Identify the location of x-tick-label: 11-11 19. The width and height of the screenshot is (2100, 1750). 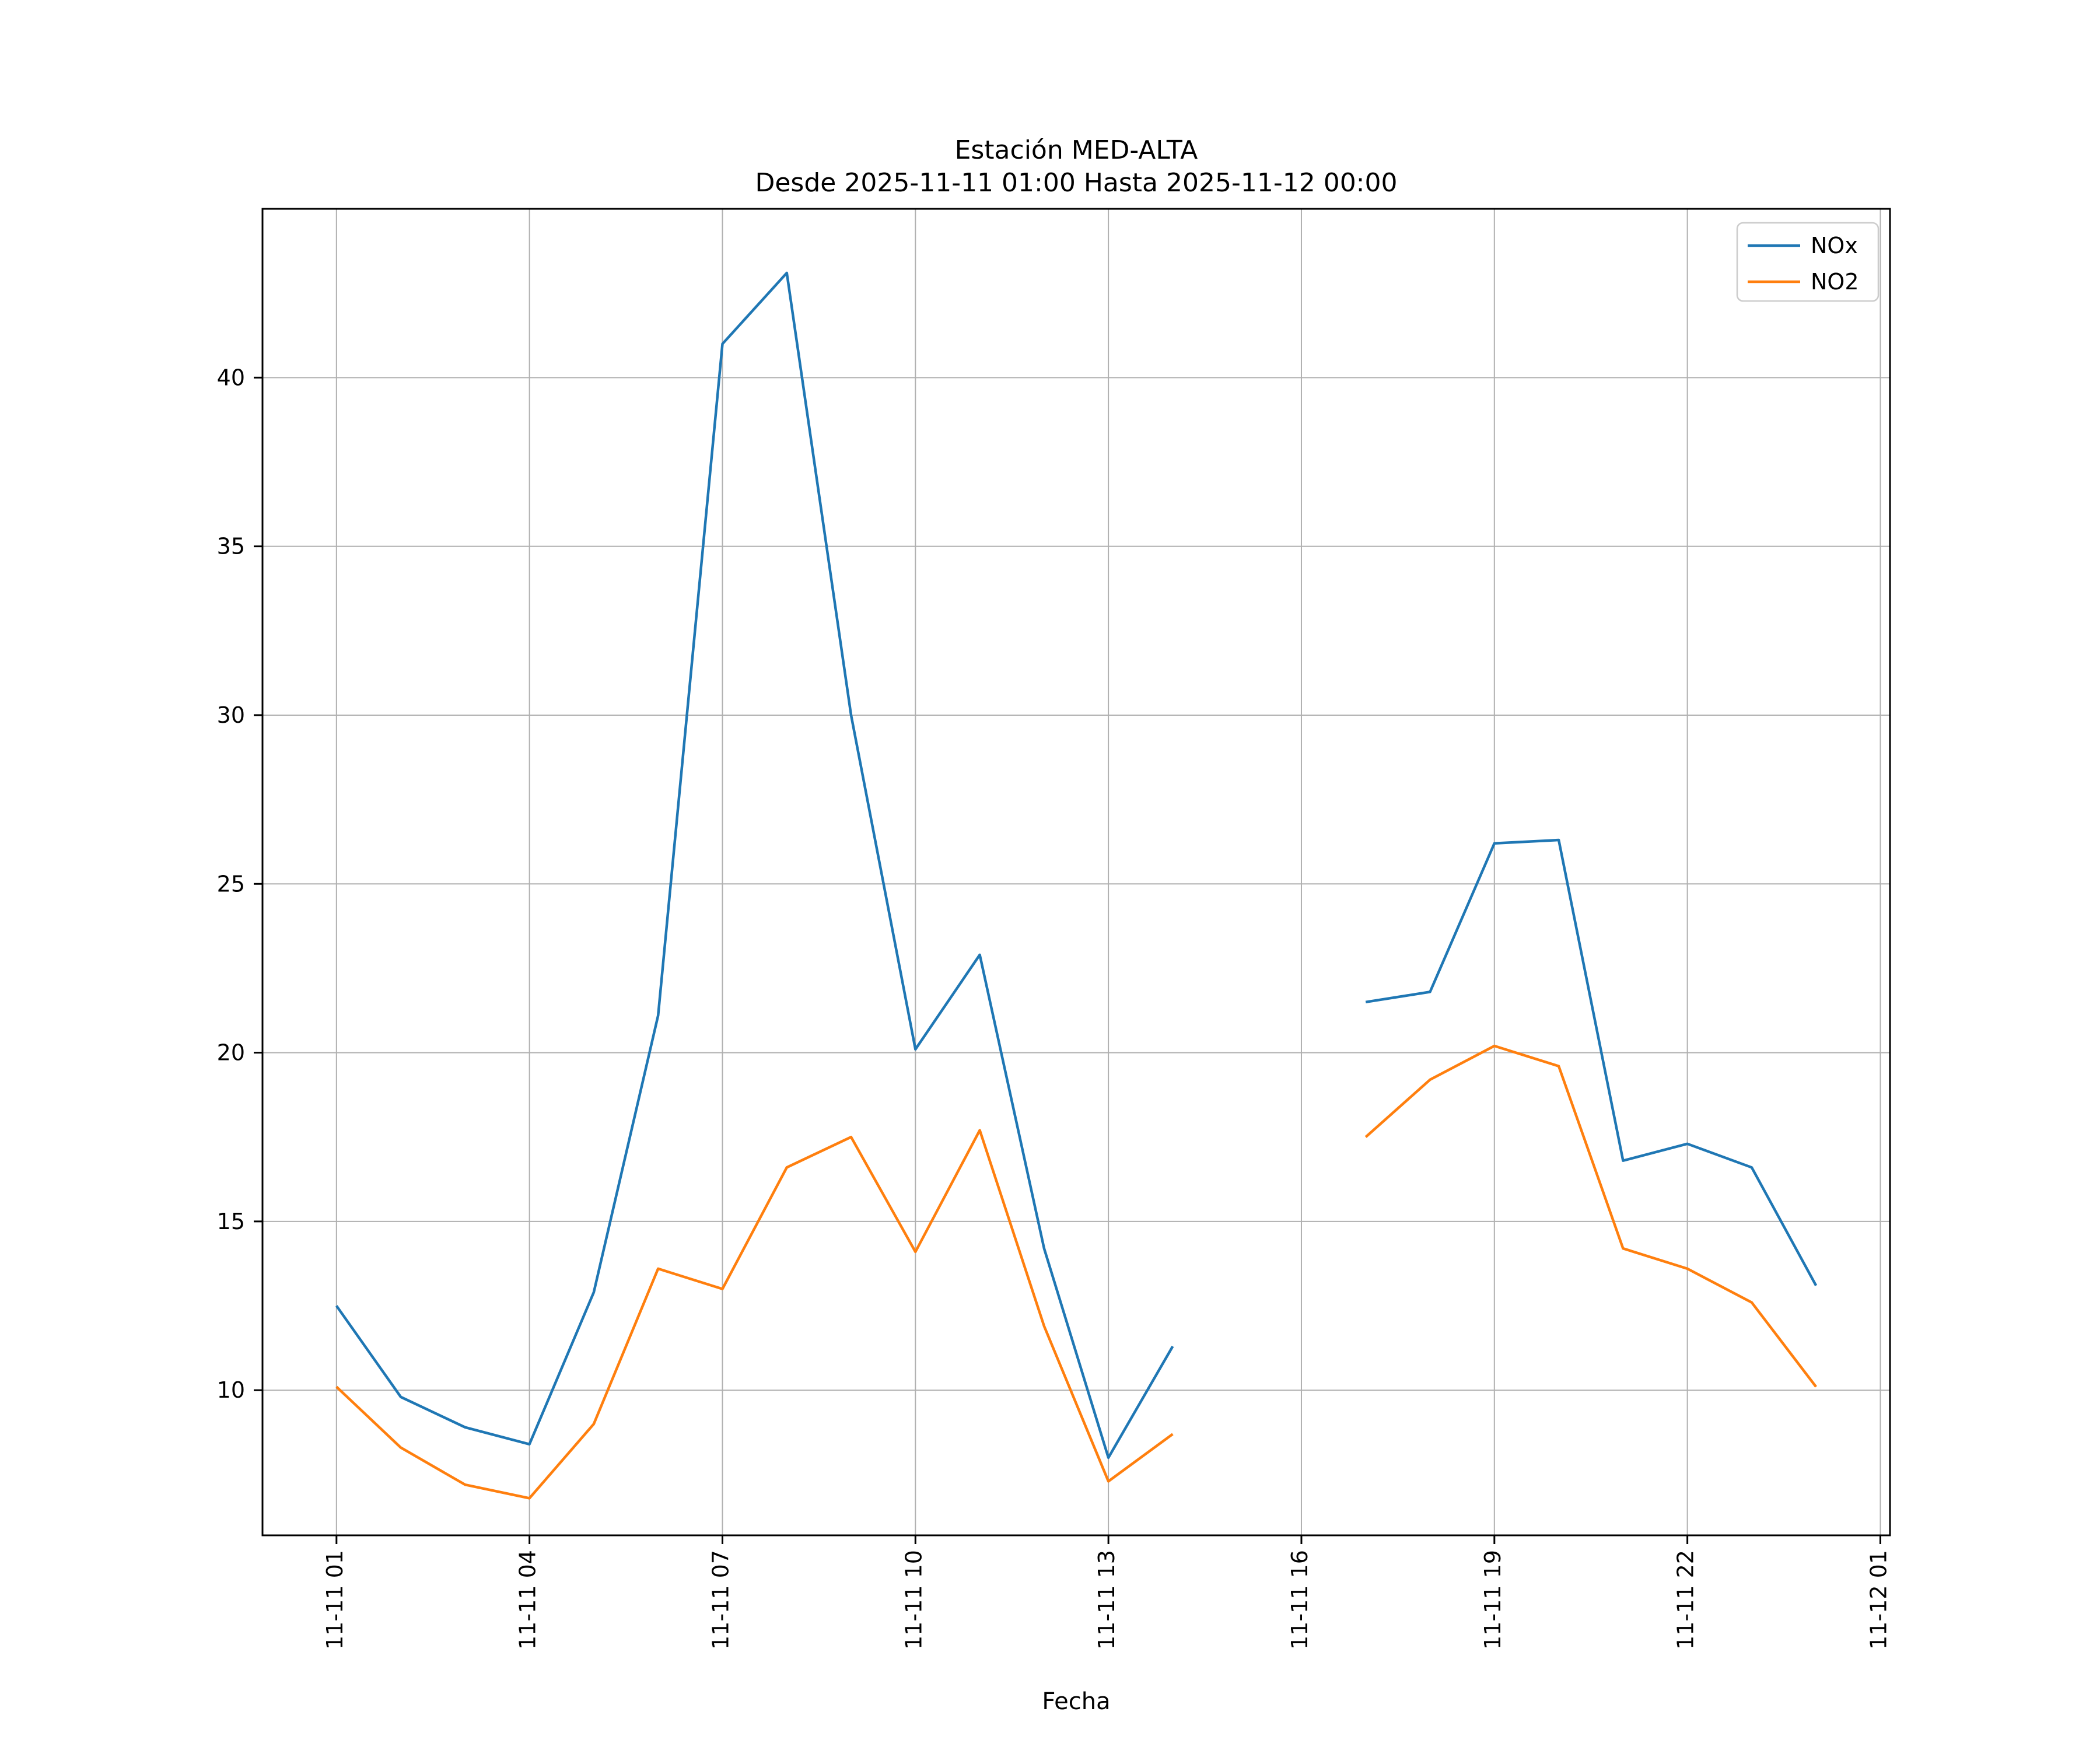
(1493, 1600).